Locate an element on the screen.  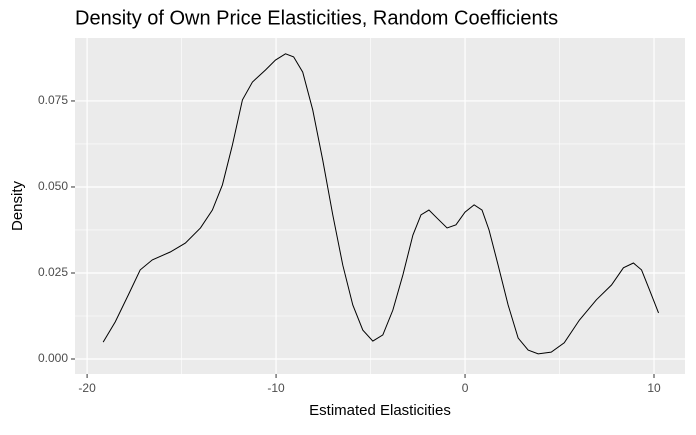
y-tick-label: 0.050 is located at coordinates (53, 186).